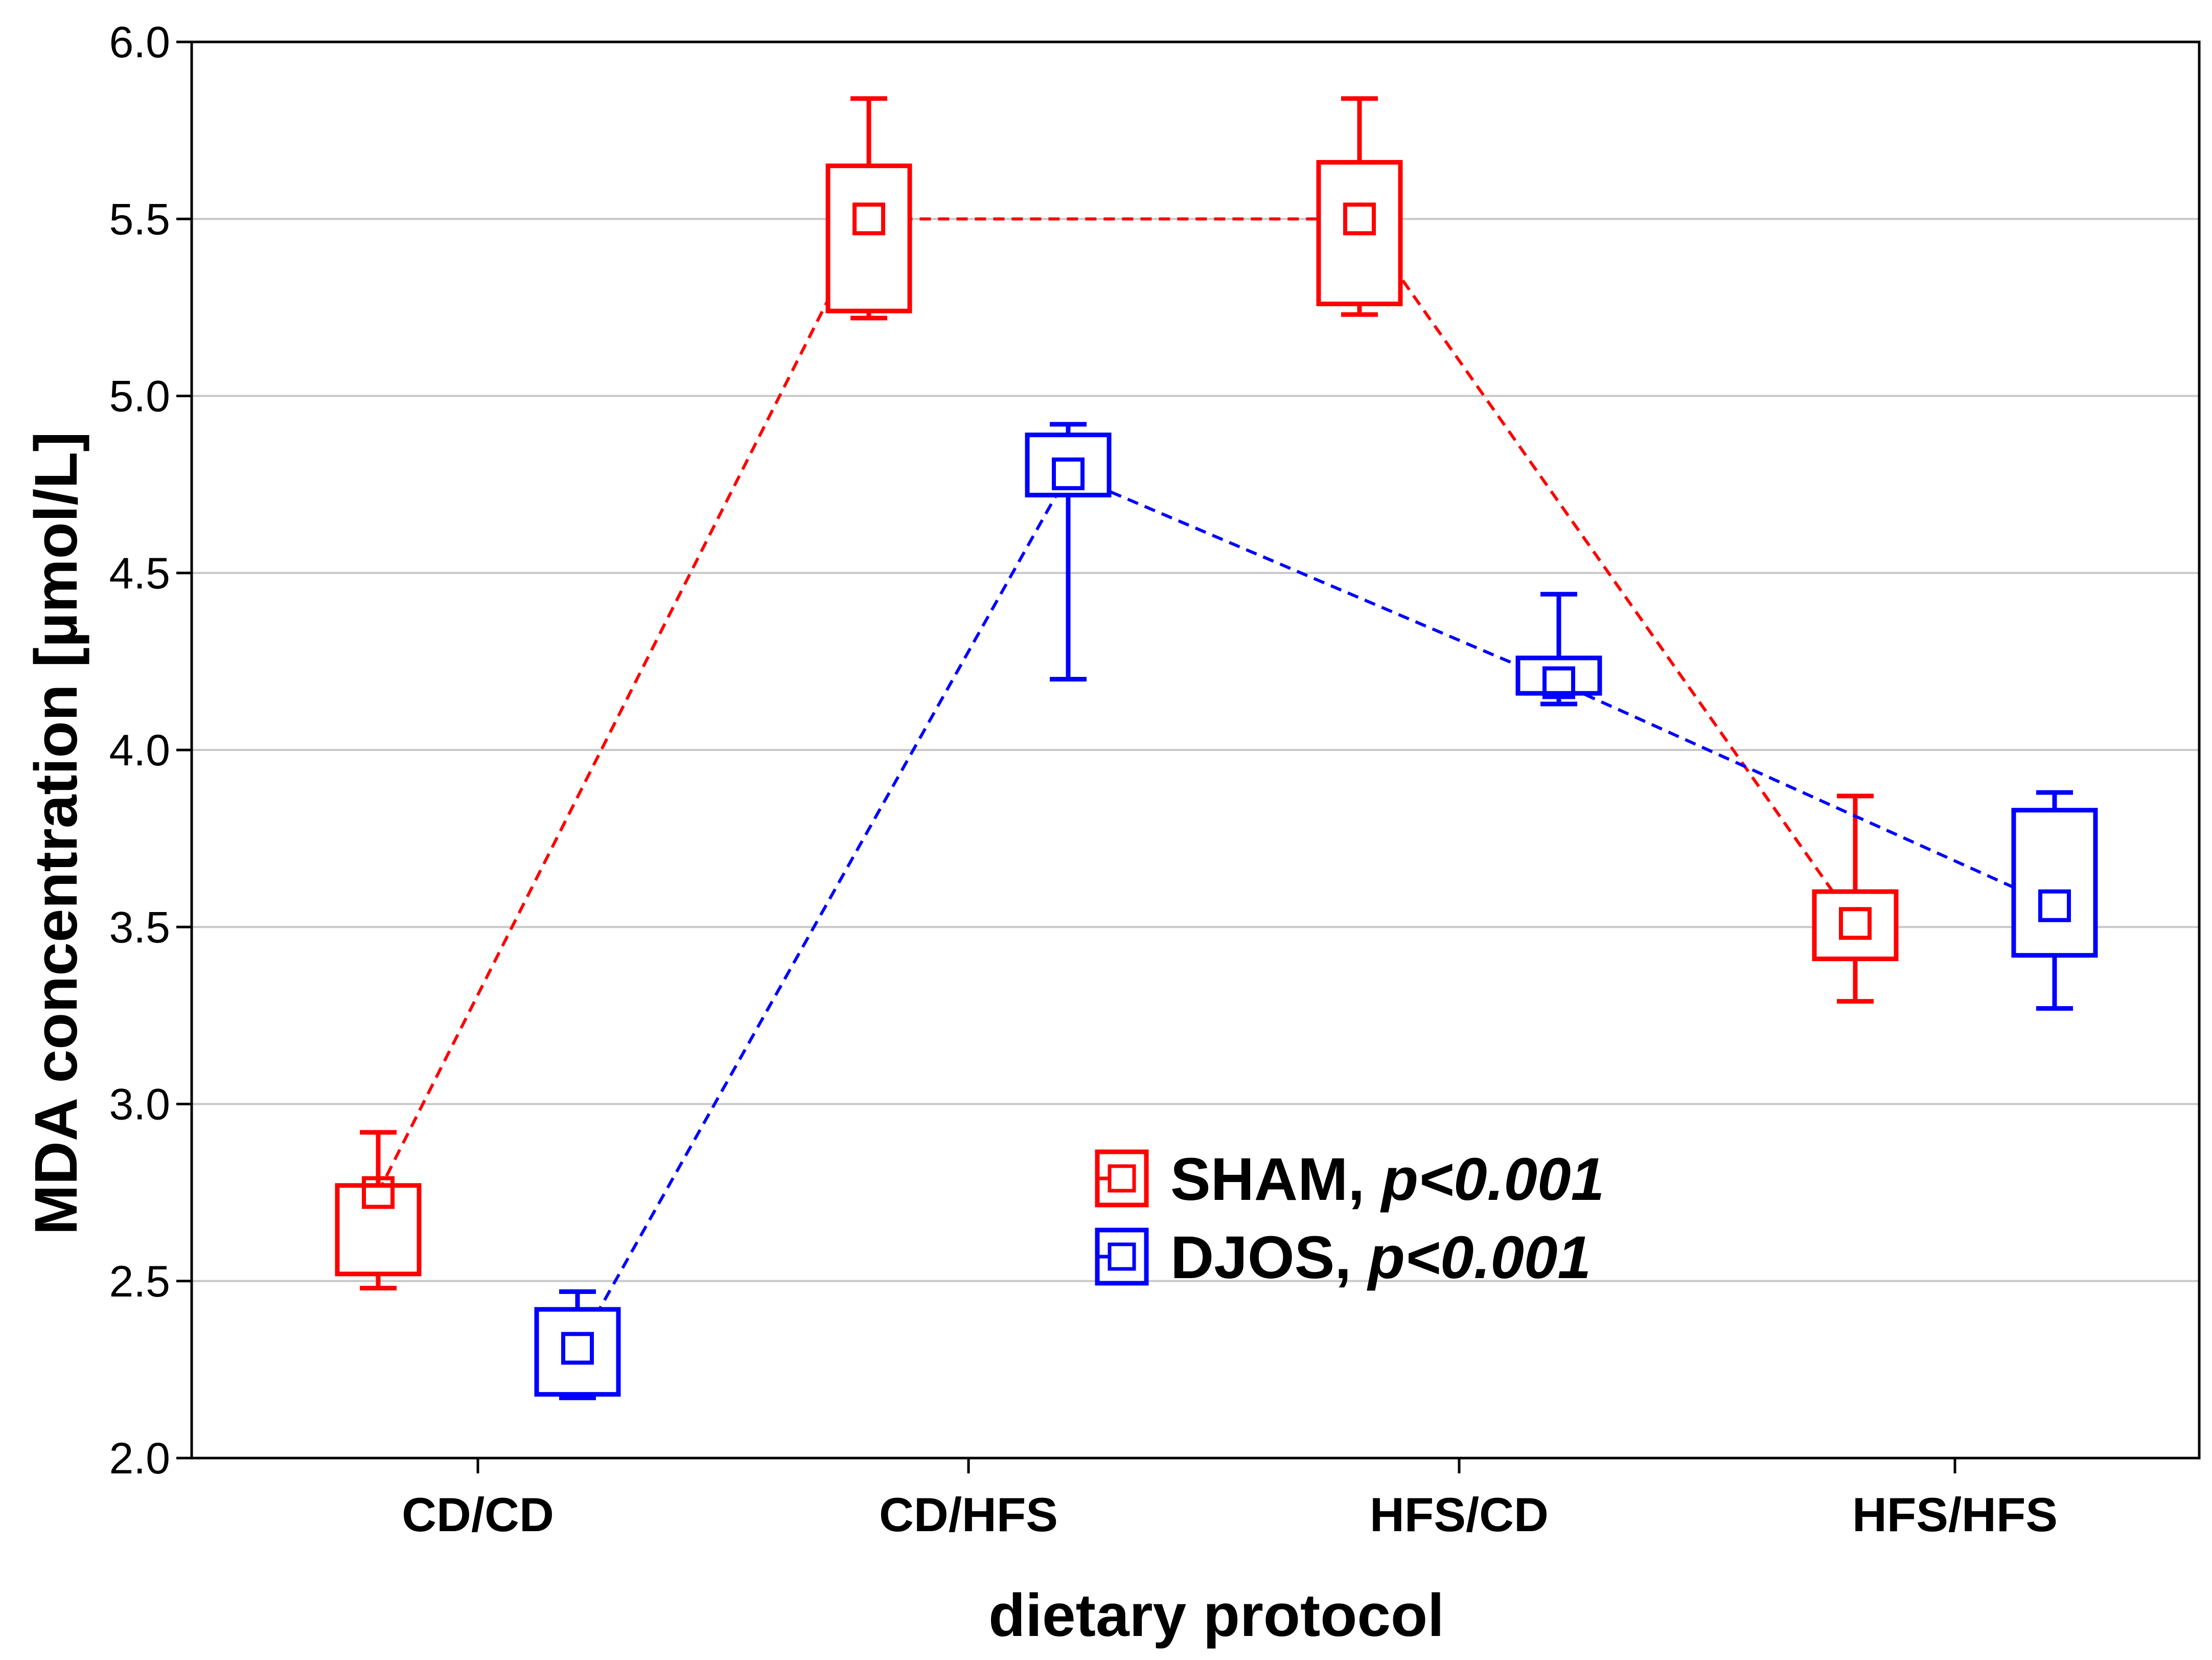 Image resolution: width=2212 pixels, height=1660 pixels. I want to click on y-axis-title: MDA concentration [µmol/L], so click(56, 833).